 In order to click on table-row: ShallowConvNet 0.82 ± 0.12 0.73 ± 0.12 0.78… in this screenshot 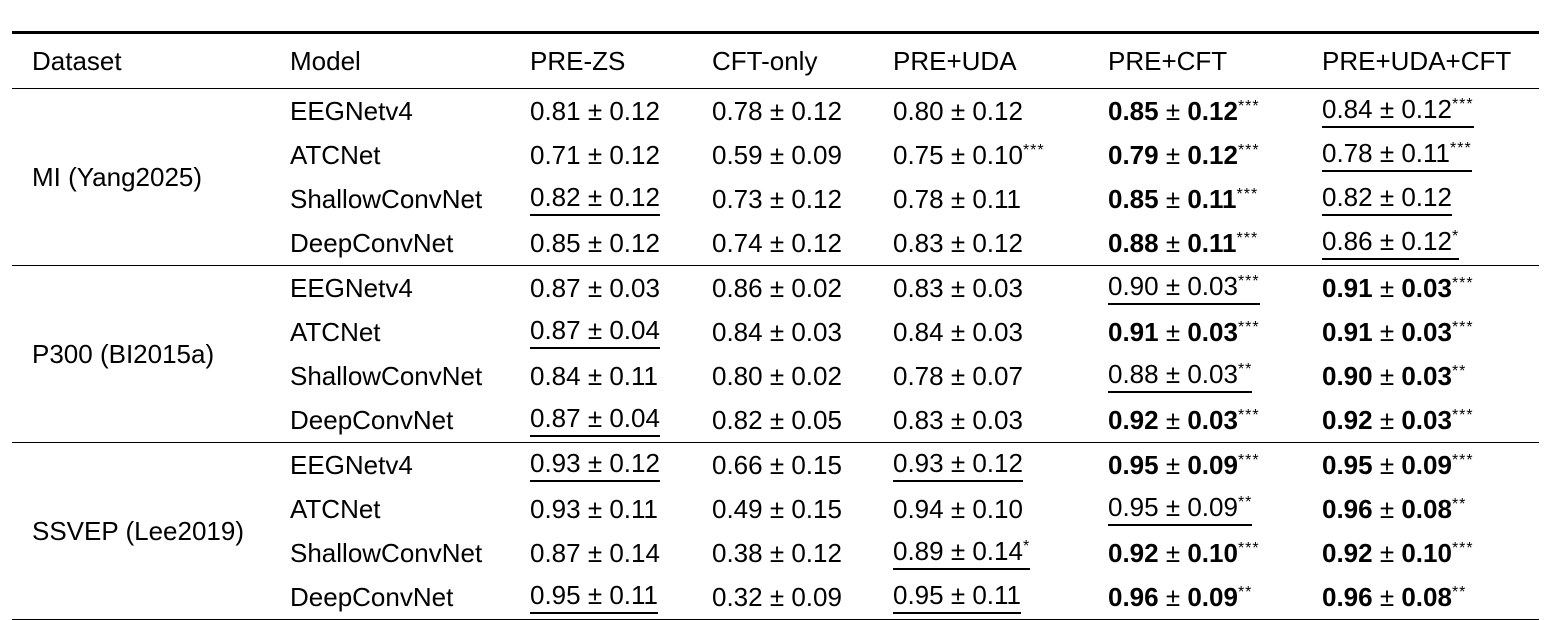, I will do `click(775, 199)`.